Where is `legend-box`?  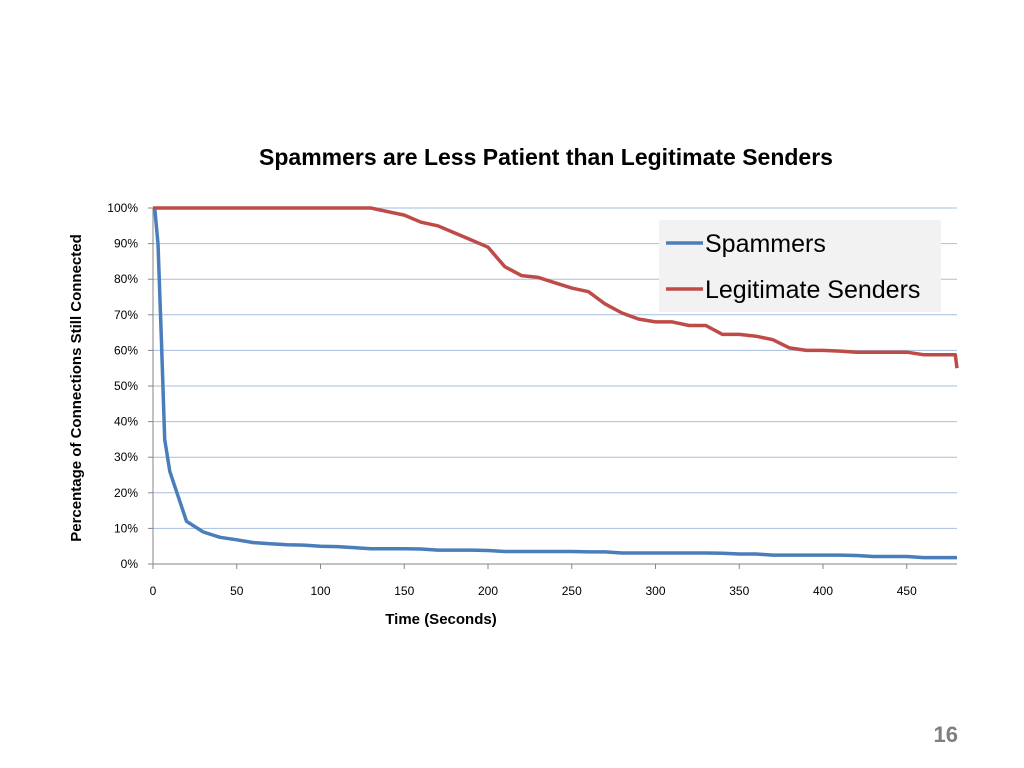
legend-box is located at coordinates (800, 266).